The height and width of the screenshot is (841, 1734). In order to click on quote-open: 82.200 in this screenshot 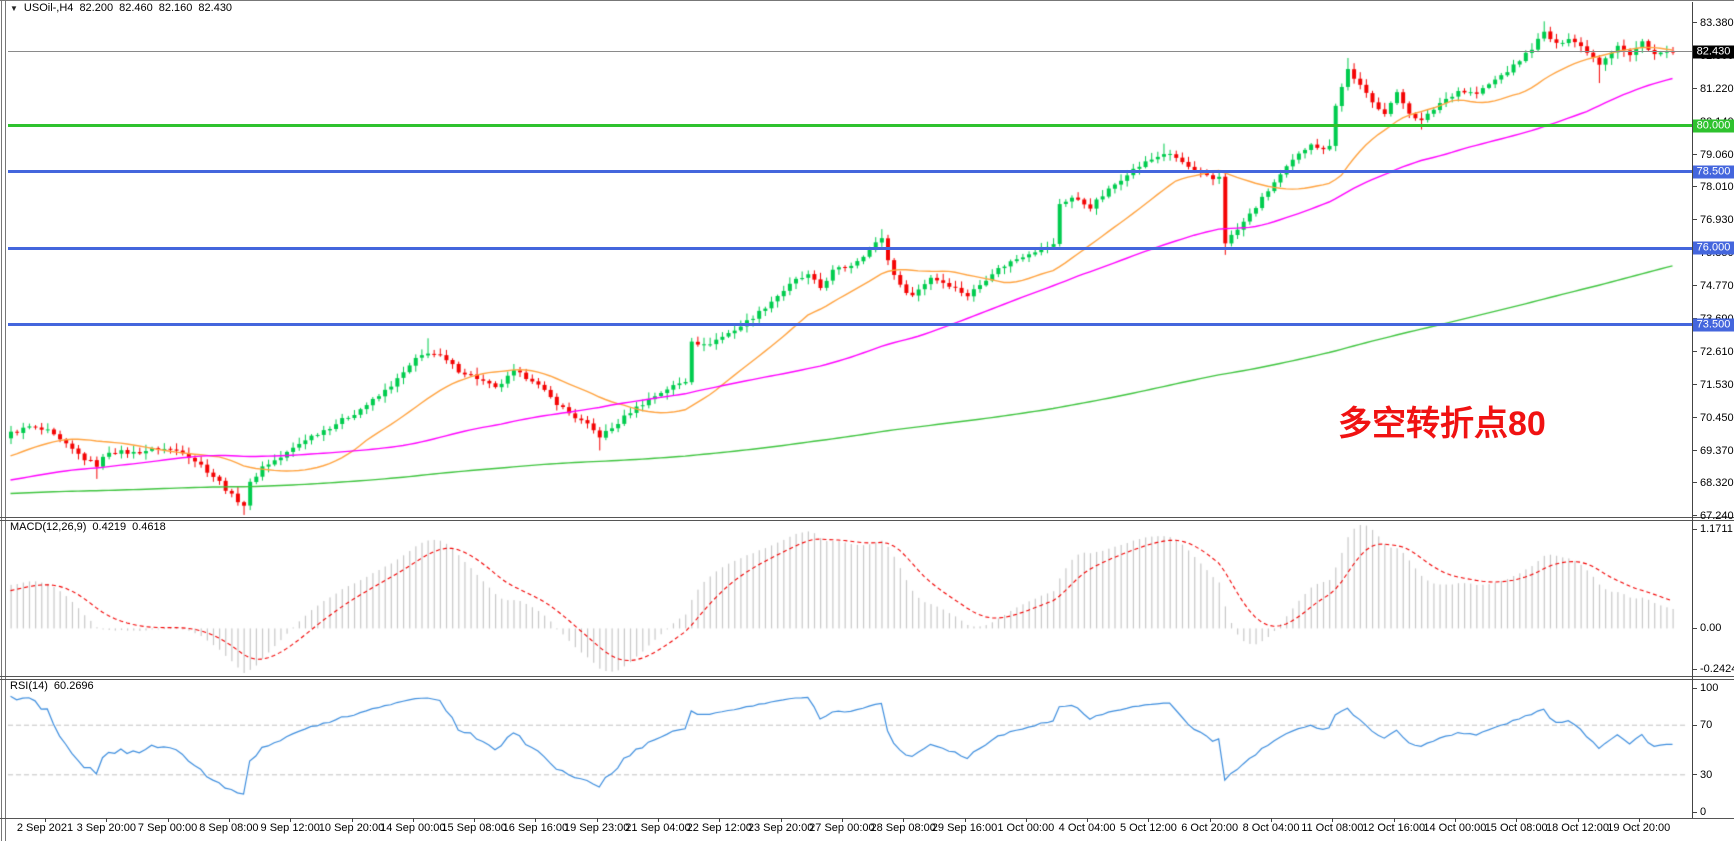, I will do `click(96, 8)`.